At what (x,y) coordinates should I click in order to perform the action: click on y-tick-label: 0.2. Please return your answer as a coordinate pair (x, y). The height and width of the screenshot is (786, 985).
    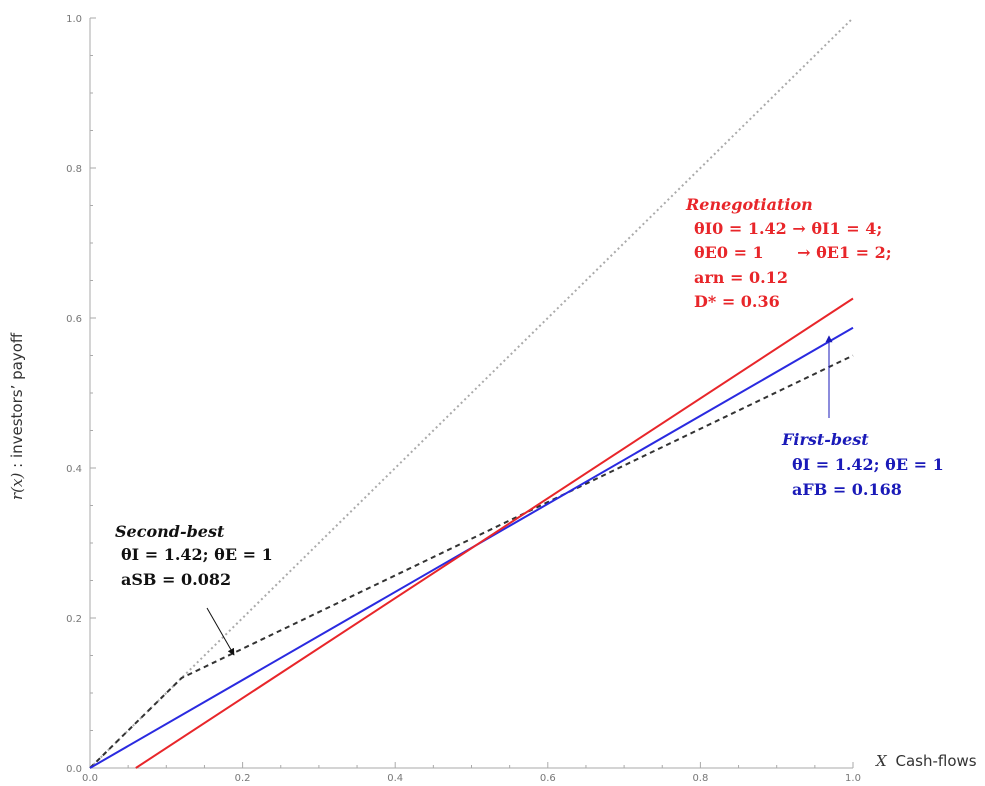
    Looking at the image, I should click on (74, 619).